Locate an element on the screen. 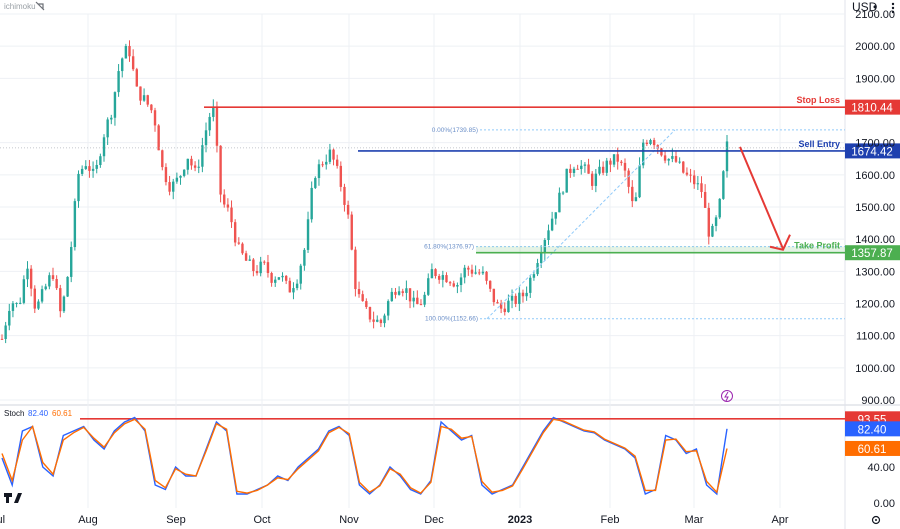 Image resolution: width=900 pixels, height=529 pixels. y-tick-label: 1000.00 is located at coordinates (875, 369).